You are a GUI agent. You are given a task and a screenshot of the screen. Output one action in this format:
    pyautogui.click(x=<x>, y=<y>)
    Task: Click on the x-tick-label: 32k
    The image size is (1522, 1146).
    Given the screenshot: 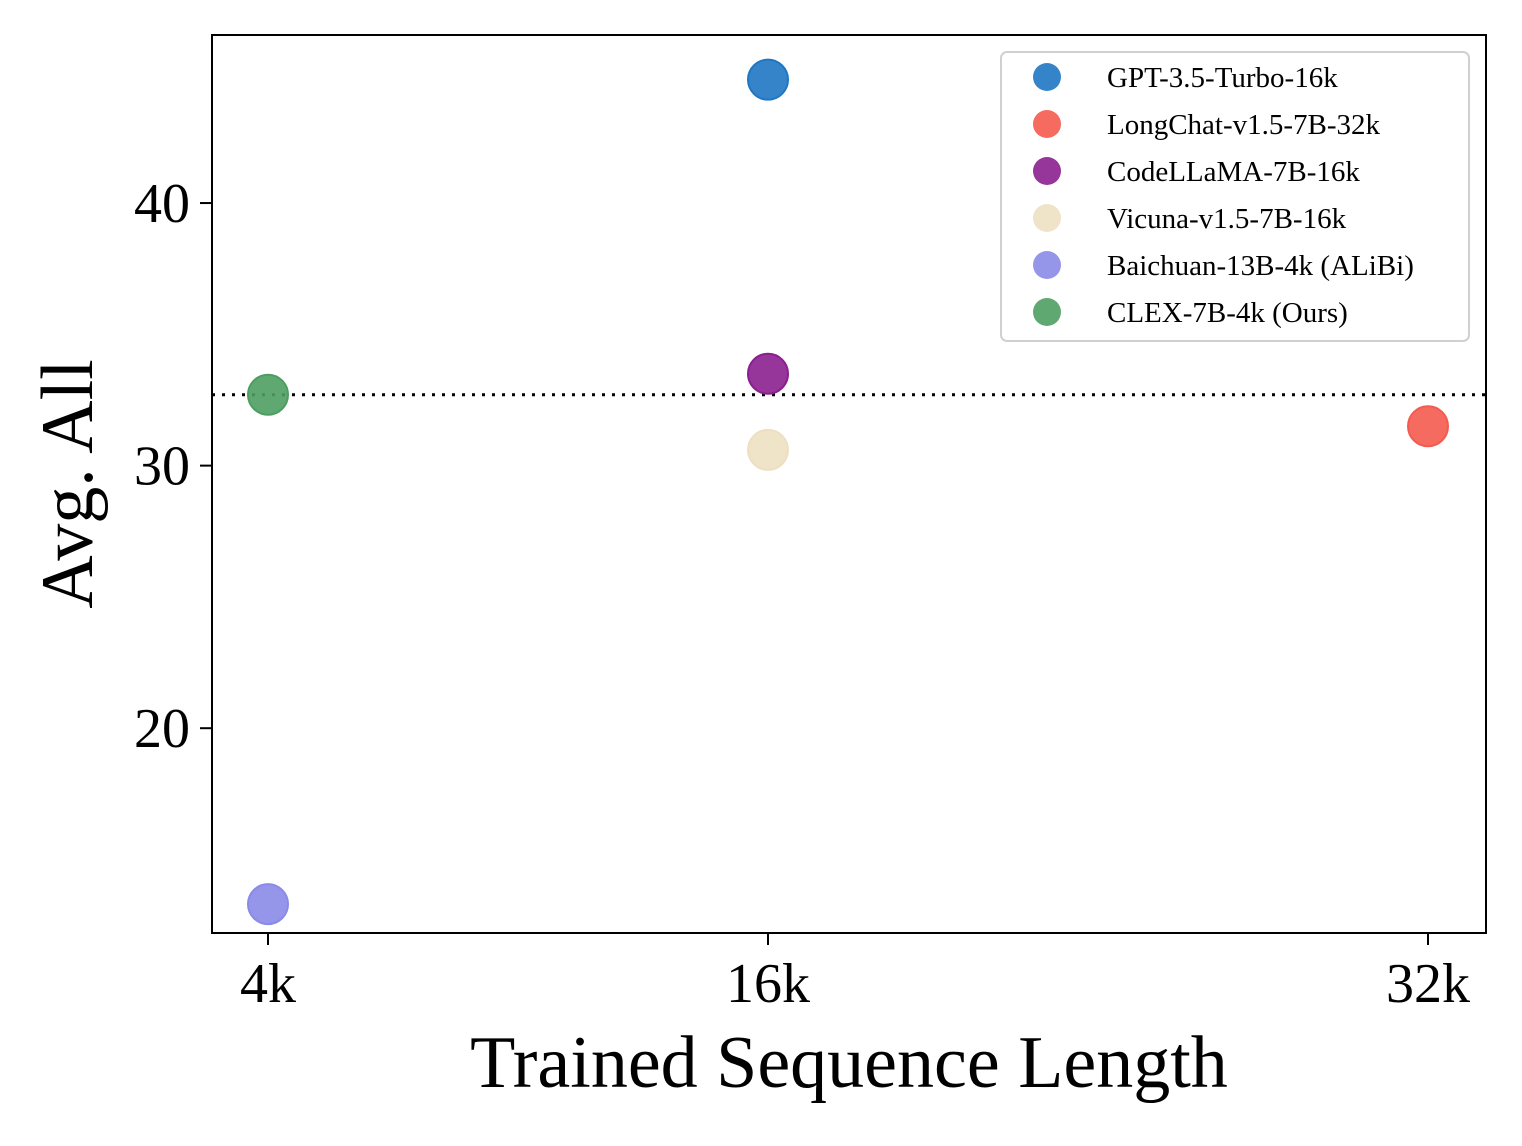 What is the action you would take?
    pyautogui.click(x=1428, y=984)
    